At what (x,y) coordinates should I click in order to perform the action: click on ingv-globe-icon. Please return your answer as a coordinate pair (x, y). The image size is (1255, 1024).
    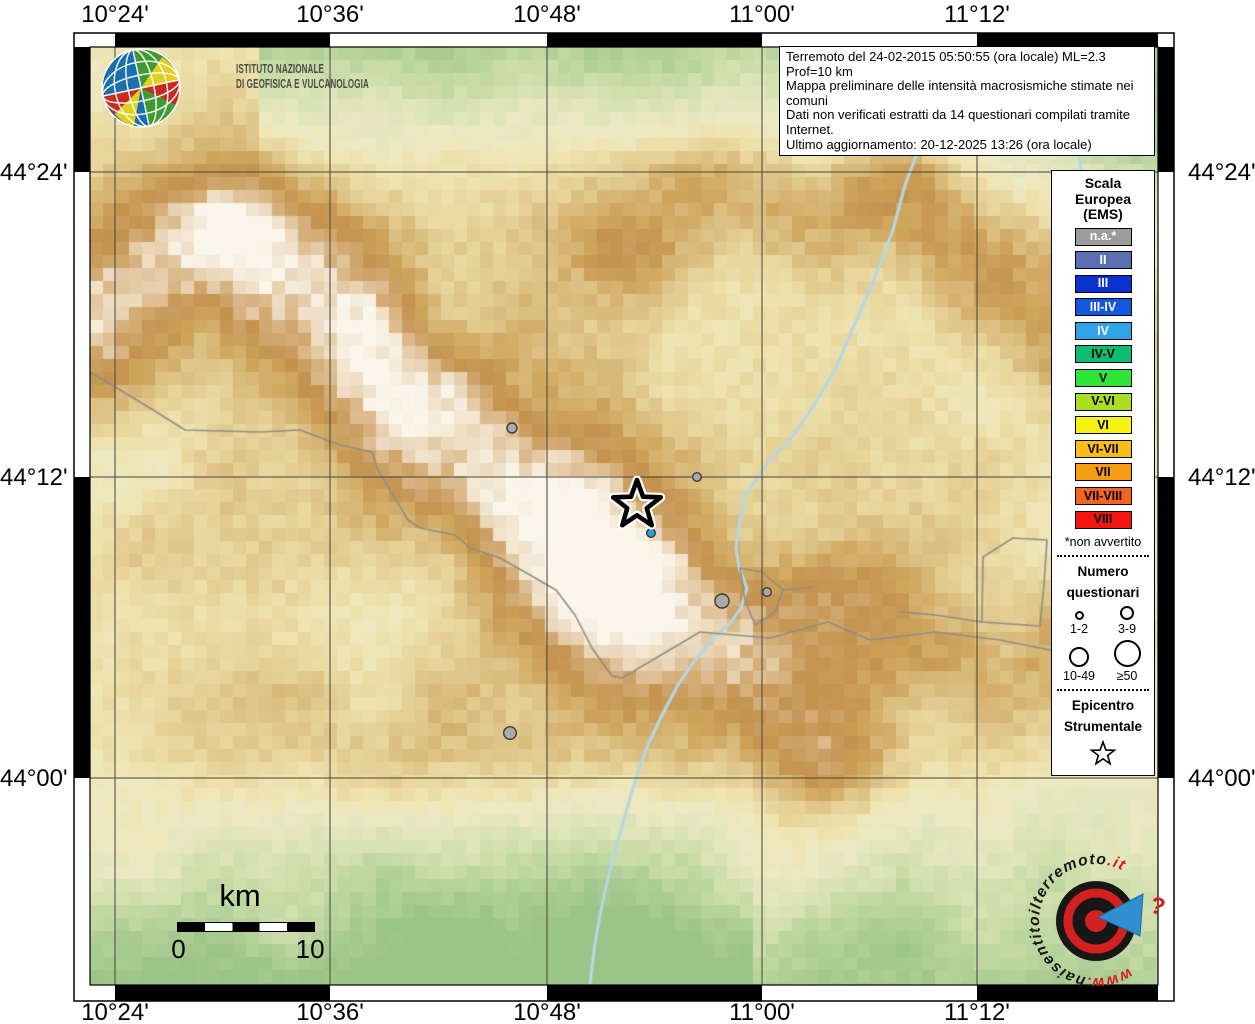
    Looking at the image, I should click on (141, 88).